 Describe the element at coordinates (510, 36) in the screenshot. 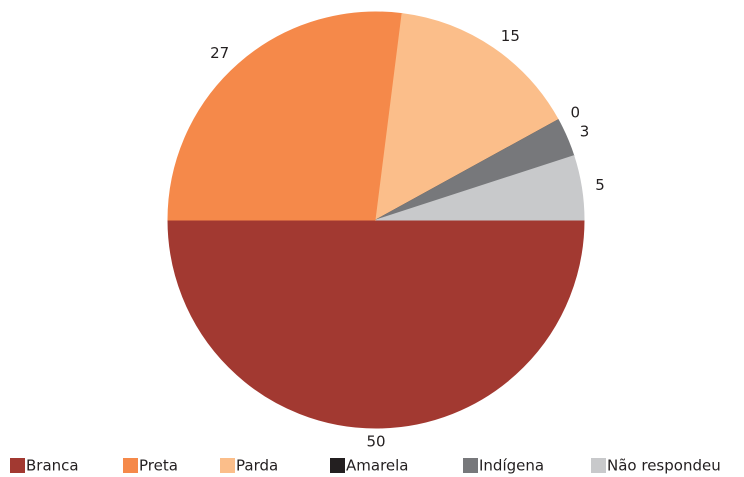

I see `slice-label: 15` at that location.